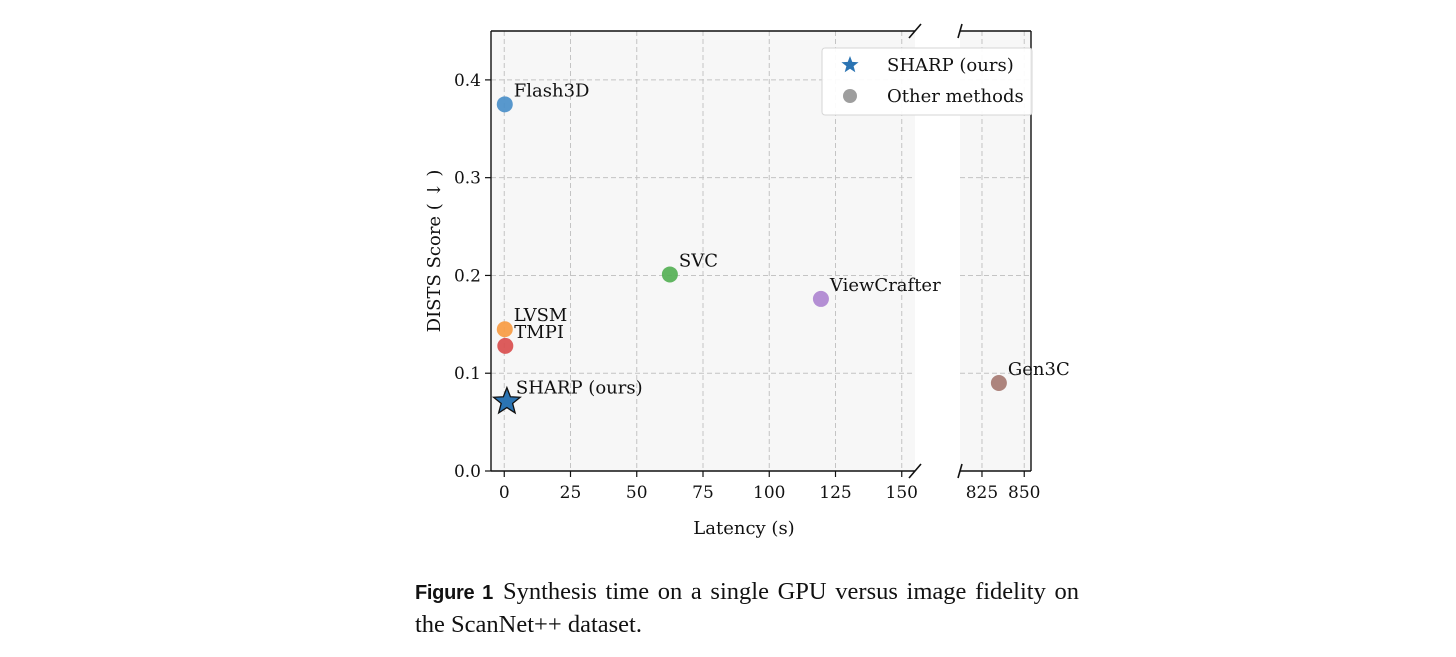 Image resolution: width=1456 pixels, height=657 pixels. Describe the element at coordinates (820, 298) in the screenshot. I see `point-viewcrafter` at that location.